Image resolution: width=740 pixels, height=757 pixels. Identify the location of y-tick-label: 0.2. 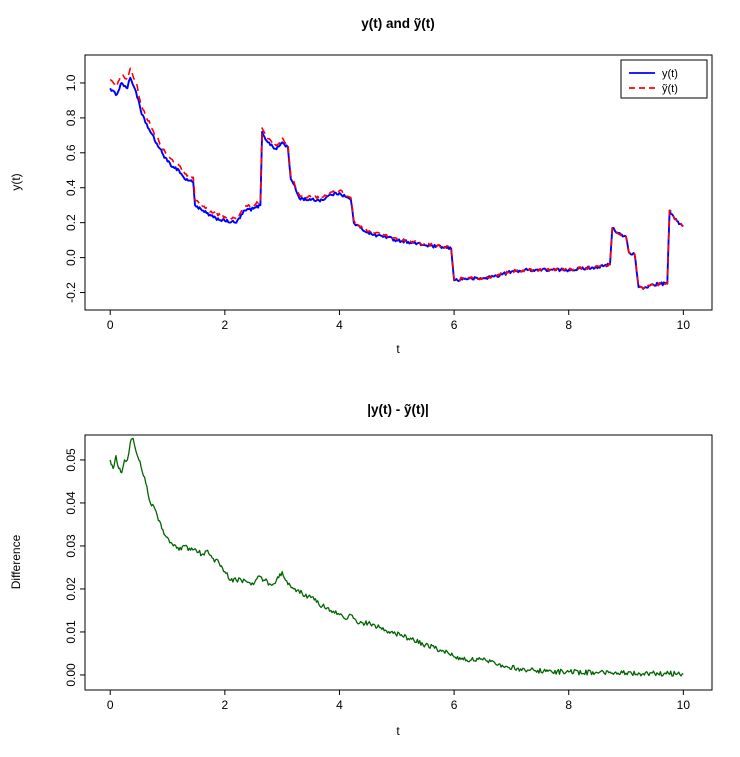
(71, 222).